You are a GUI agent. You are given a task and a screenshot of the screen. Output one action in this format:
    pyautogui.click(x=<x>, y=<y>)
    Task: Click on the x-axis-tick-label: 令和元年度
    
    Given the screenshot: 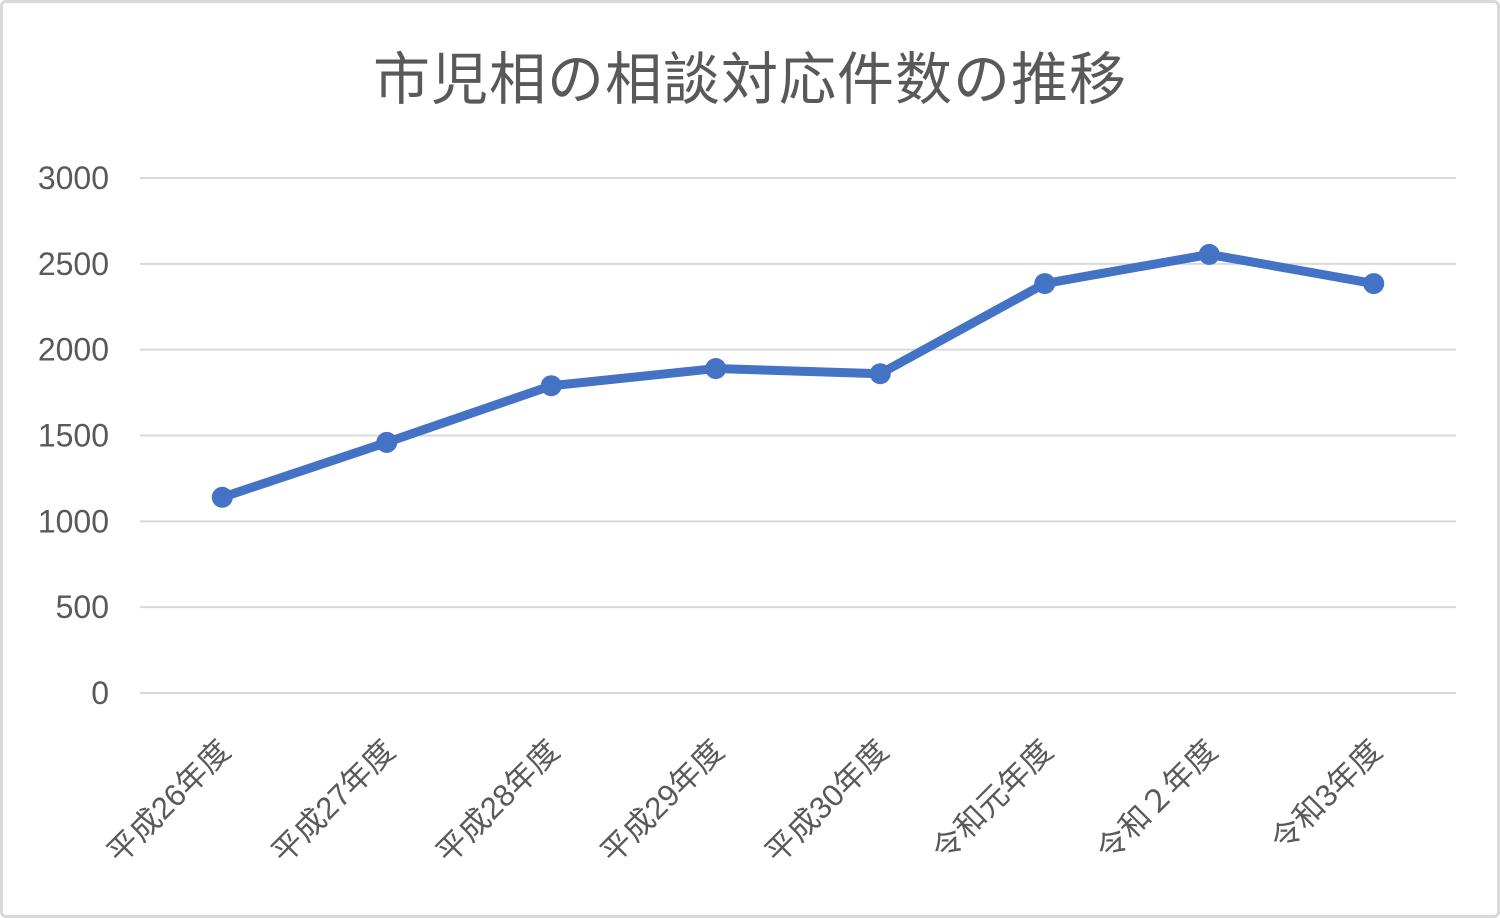 What is the action you would take?
    pyautogui.click(x=992, y=800)
    